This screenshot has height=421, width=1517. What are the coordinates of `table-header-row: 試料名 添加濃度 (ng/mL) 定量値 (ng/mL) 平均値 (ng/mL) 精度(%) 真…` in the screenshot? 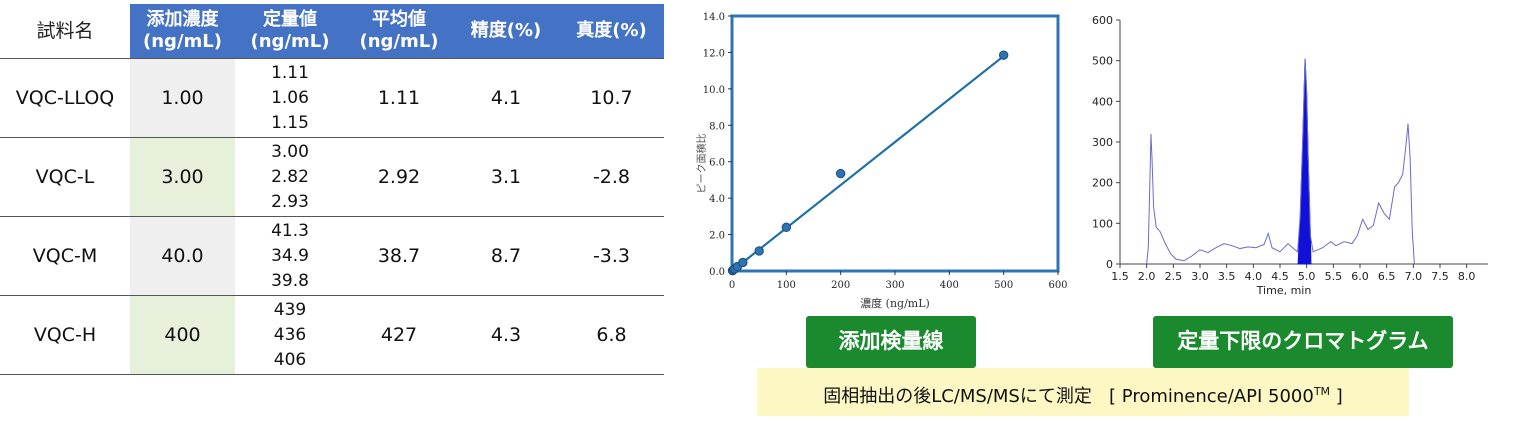 It's located at (332, 31).